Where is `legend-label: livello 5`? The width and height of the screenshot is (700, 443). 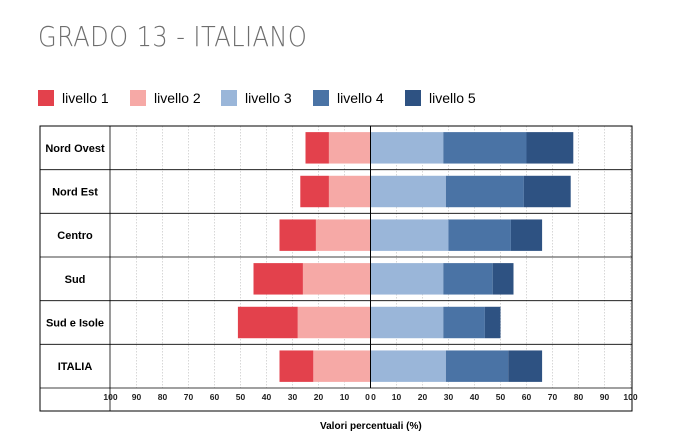
legend-label: livello 5 is located at coordinates (452, 98).